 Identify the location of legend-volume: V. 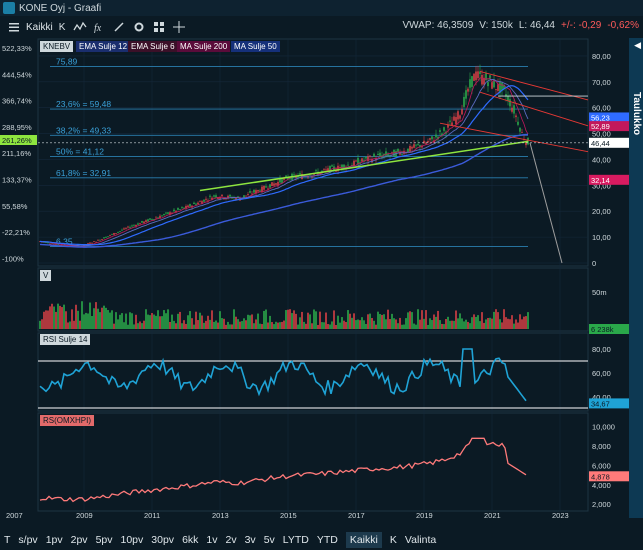
(46, 275).